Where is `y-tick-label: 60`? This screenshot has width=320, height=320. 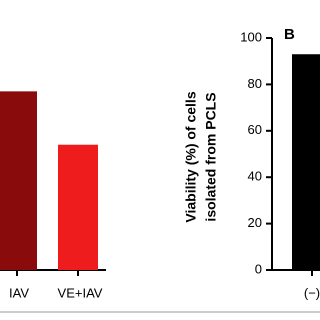
y-tick-label: 60 is located at coordinates (255, 129).